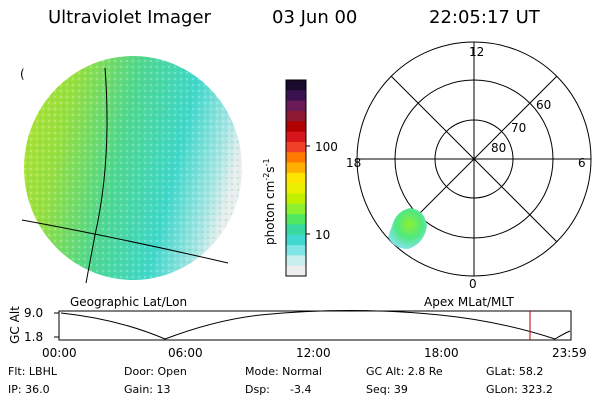 Image resolution: width=600 pixels, height=400 pixels. I want to click on geographic-label: Geographic Lat/Lon, so click(129, 302).